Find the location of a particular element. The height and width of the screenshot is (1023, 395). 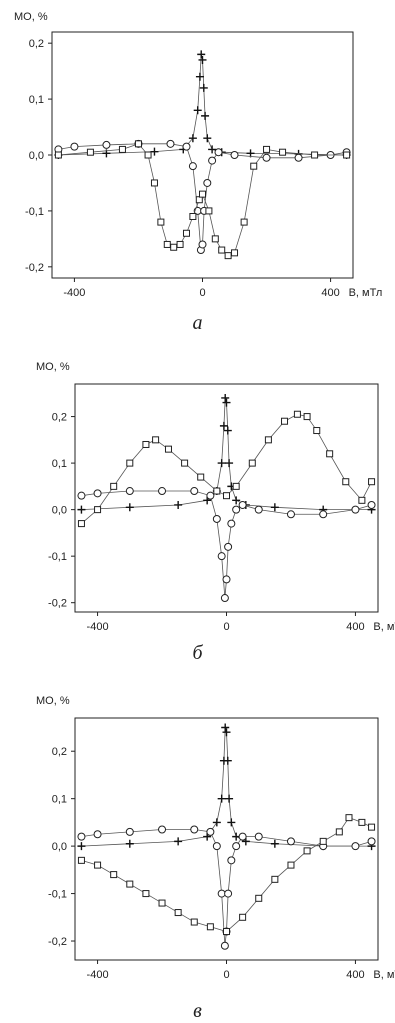

x-tick-label: 0 is located at coordinates (226, 975).